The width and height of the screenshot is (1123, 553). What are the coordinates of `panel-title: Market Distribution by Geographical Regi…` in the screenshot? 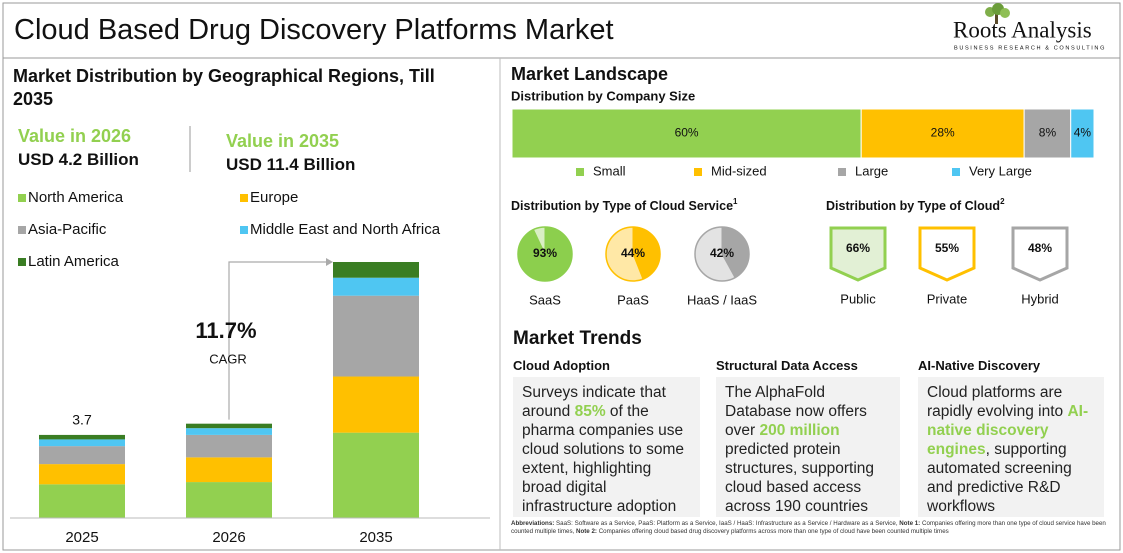 It's located at (224, 87).